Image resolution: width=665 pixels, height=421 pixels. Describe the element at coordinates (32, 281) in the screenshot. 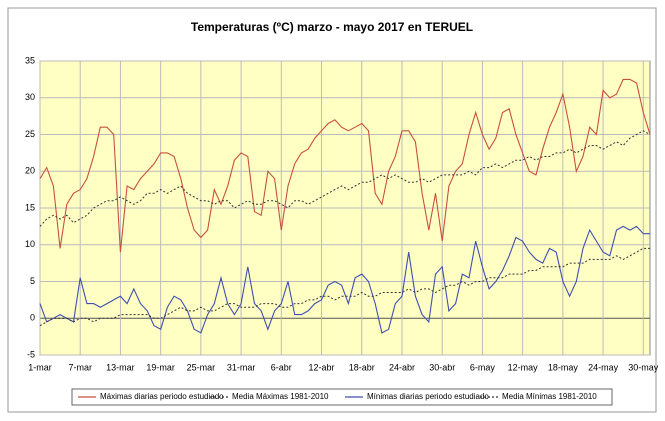

I see `y-tick-label: 5` at that location.